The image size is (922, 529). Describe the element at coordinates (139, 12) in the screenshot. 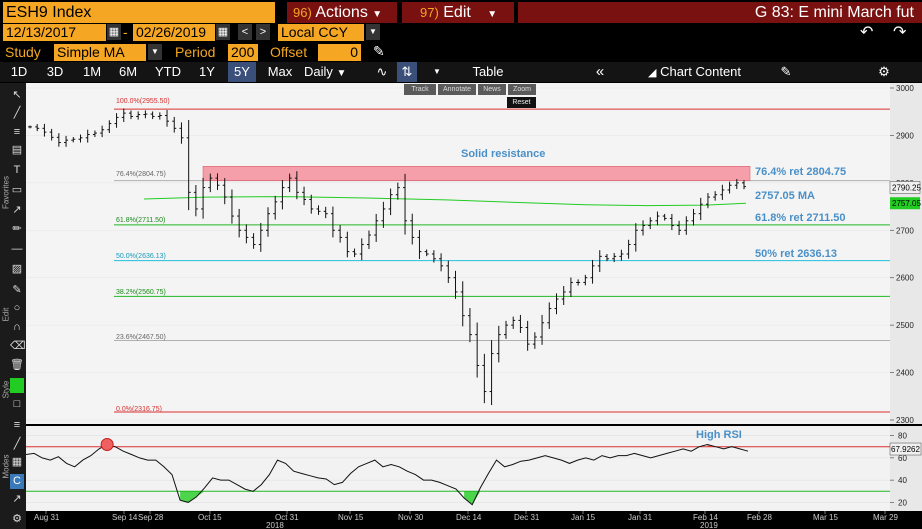

I see `ticker-field: ESH9 Index` at that location.